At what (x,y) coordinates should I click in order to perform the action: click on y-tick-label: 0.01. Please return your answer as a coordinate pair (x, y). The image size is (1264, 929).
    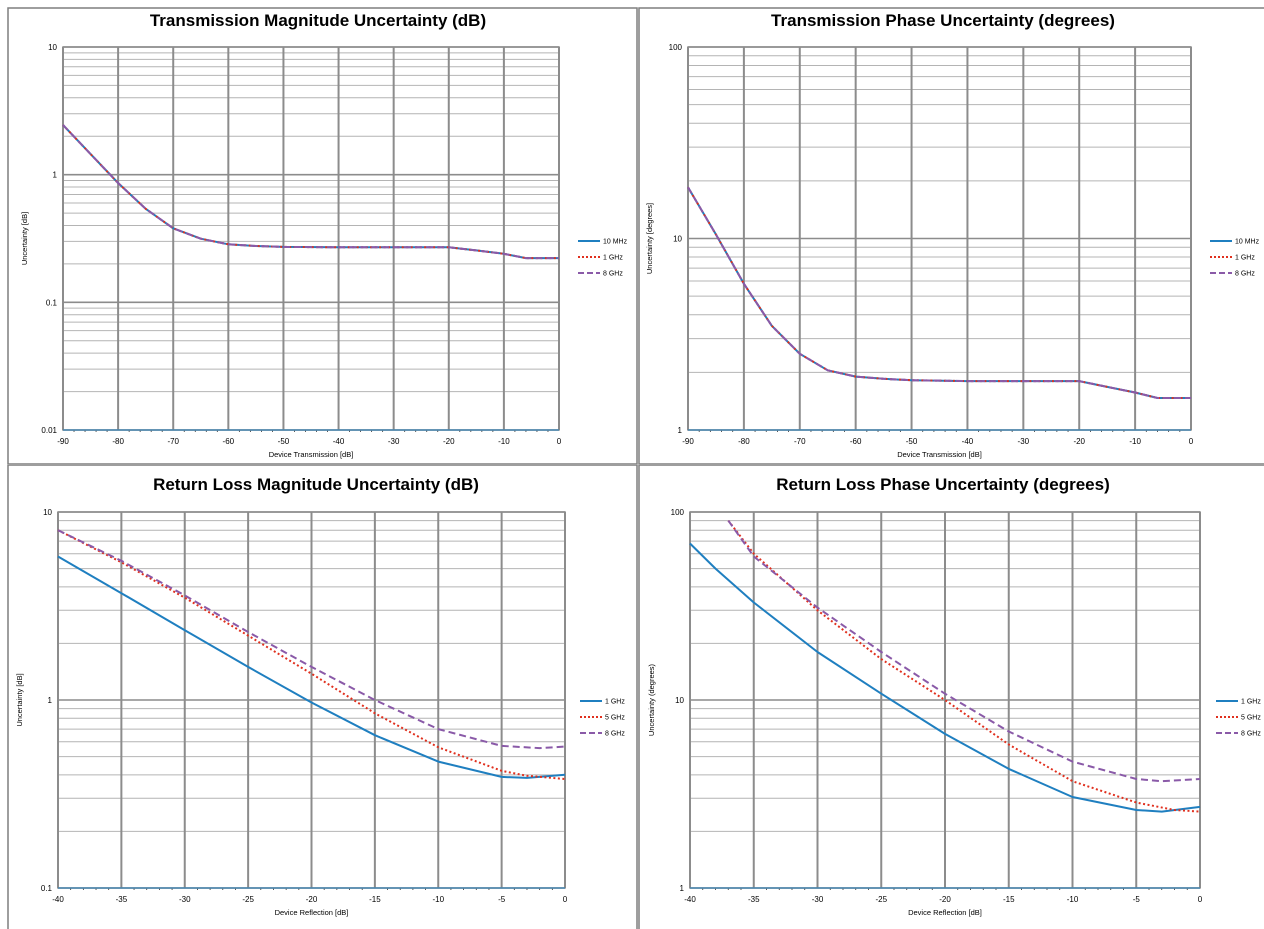
    Looking at the image, I should click on (49, 430).